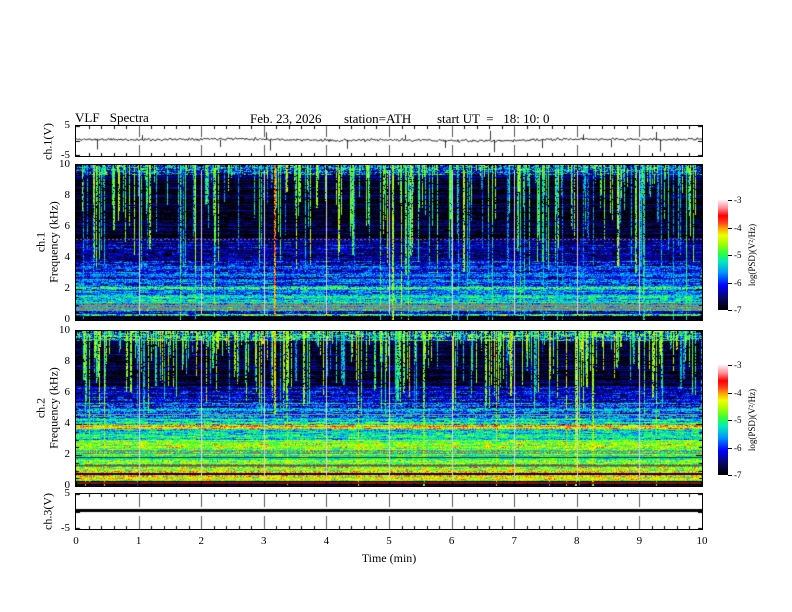  I want to click on header-station: station=ATH, so click(378, 118).